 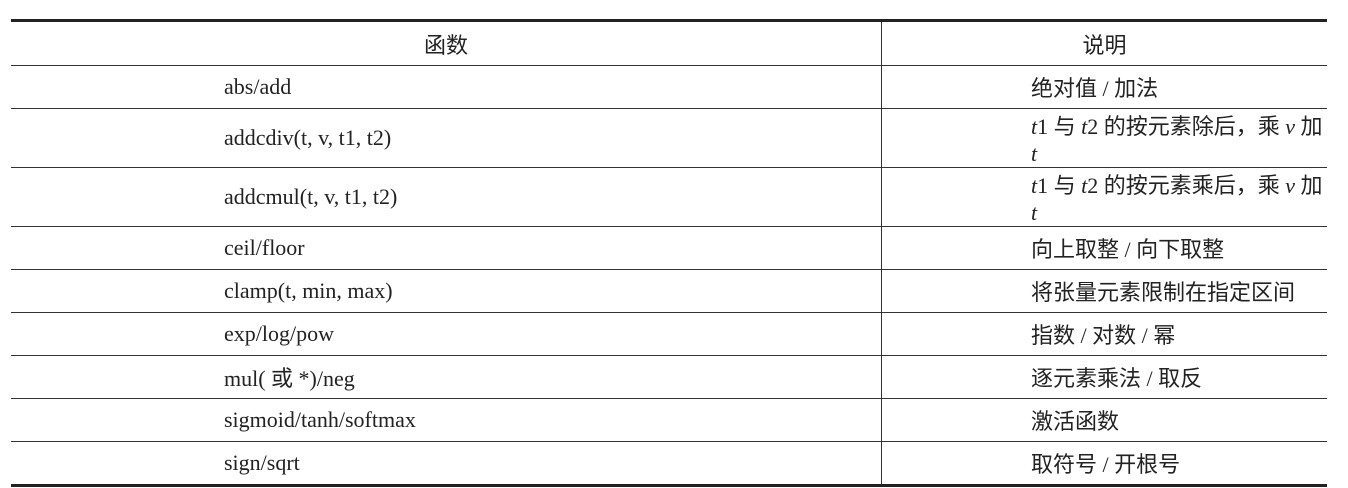 I want to click on function-cell: clamp(t, min, max), so click(x=446, y=291).